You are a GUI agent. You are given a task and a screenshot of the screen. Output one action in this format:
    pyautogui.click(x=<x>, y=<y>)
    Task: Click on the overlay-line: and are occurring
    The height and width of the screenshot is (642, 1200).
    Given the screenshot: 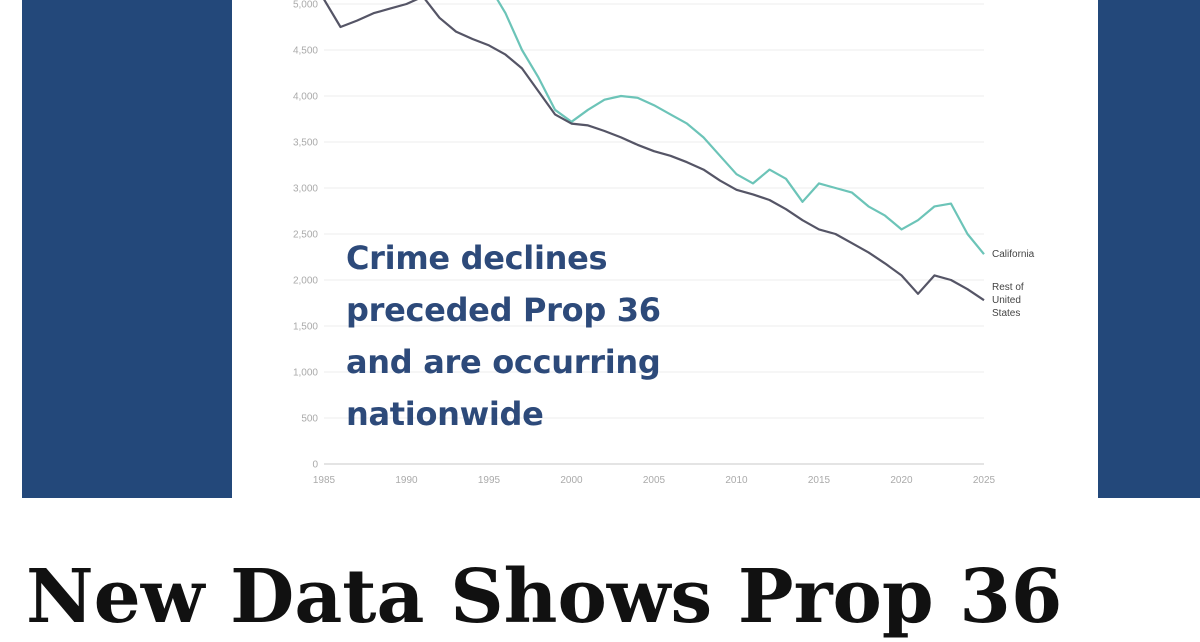 What is the action you would take?
    pyautogui.click(x=503, y=362)
    